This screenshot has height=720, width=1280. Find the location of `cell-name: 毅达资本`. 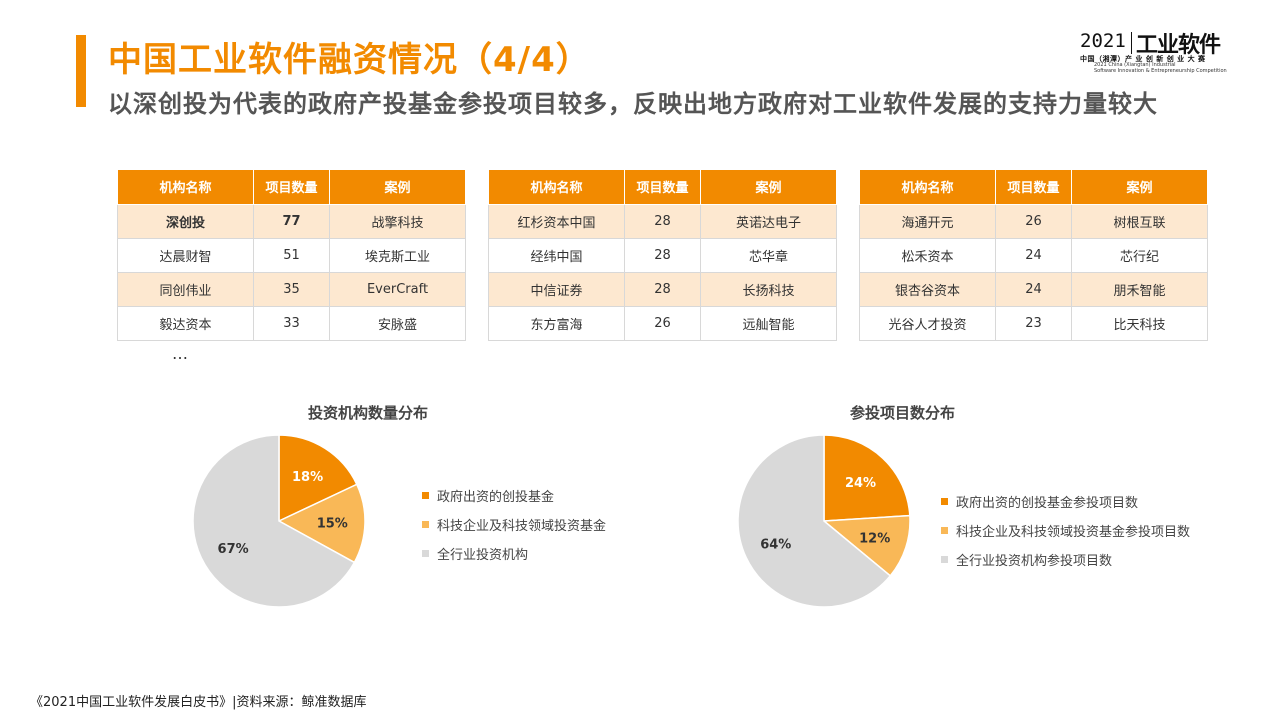

cell-name: 毅达资本 is located at coordinates (185, 323).